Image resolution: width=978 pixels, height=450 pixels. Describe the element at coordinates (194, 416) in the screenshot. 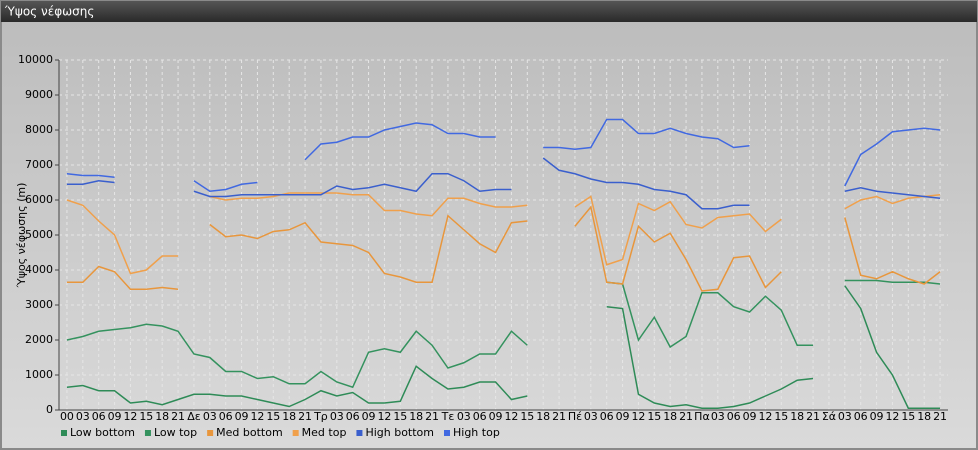

I see `x-tick-label: Δε` at that location.